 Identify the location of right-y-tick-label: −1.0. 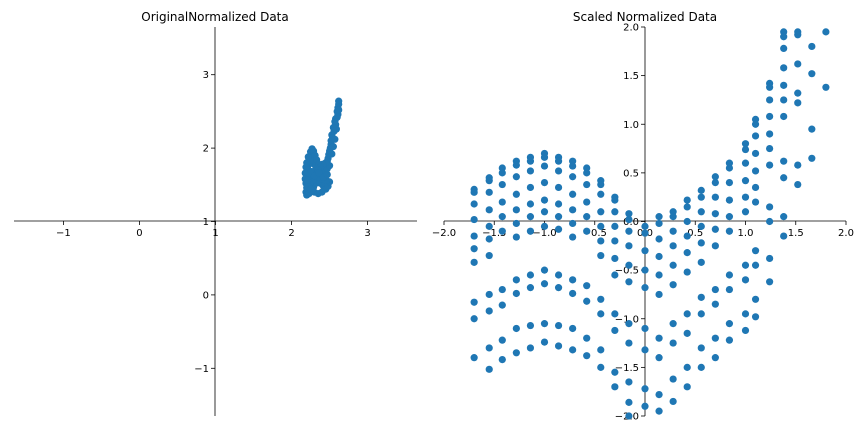
(627, 319).